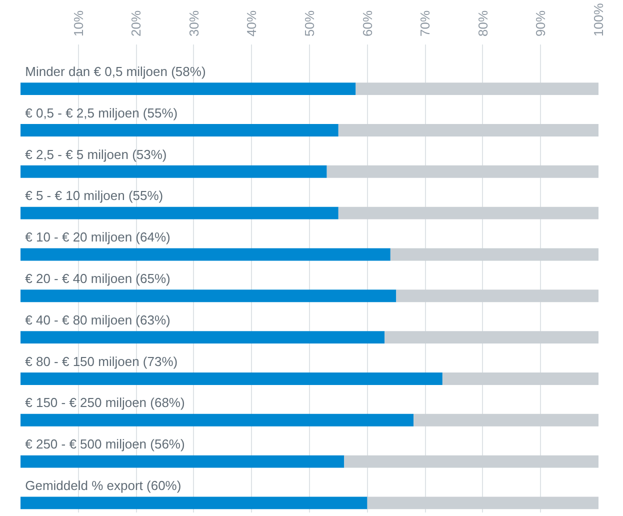 The height and width of the screenshot is (516, 623). What do you see at coordinates (367, 23) in the screenshot?
I see `x-tick-label: 60%` at bounding box center [367, 23].